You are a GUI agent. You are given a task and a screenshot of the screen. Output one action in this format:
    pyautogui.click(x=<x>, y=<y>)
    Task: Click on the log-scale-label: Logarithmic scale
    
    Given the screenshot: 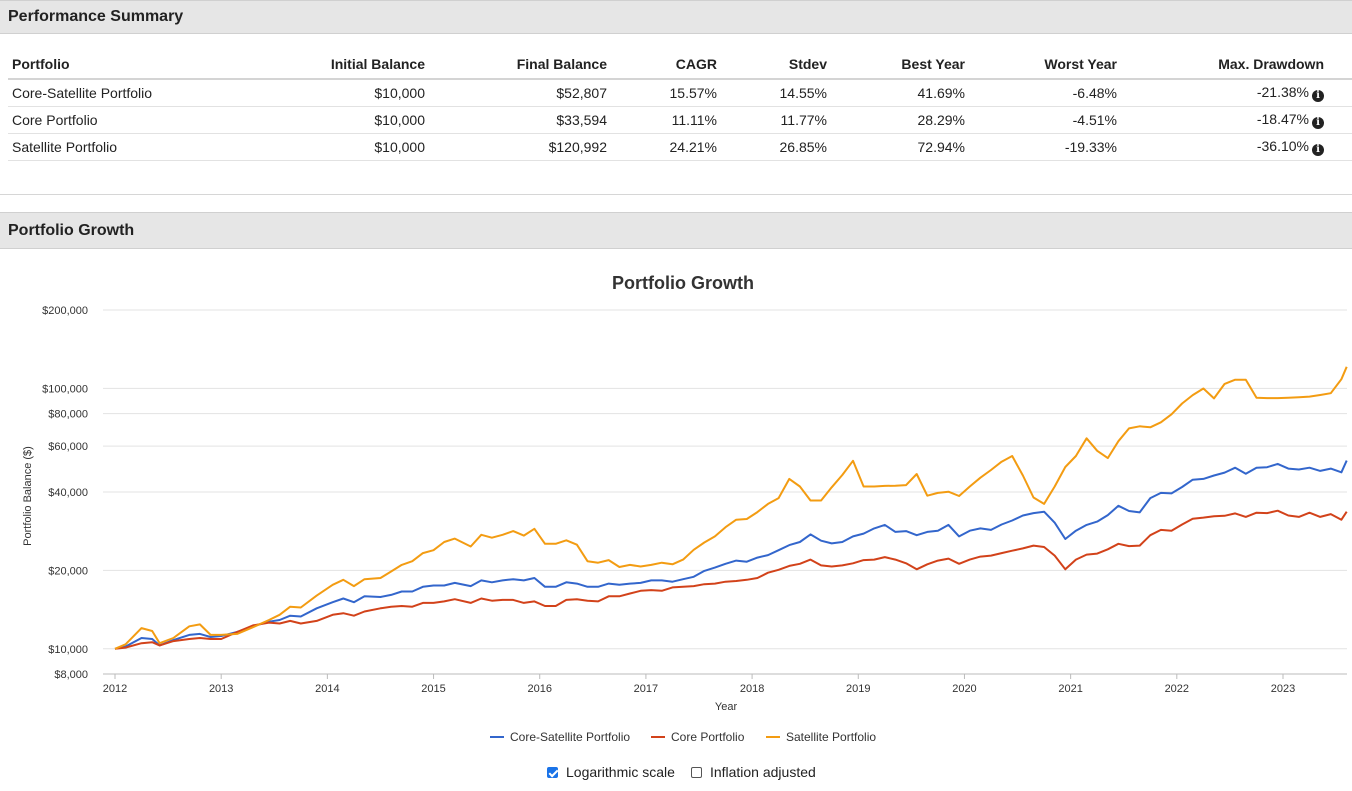 What is the action you would take?
    pyautogui.click(x=620, y=772)
    